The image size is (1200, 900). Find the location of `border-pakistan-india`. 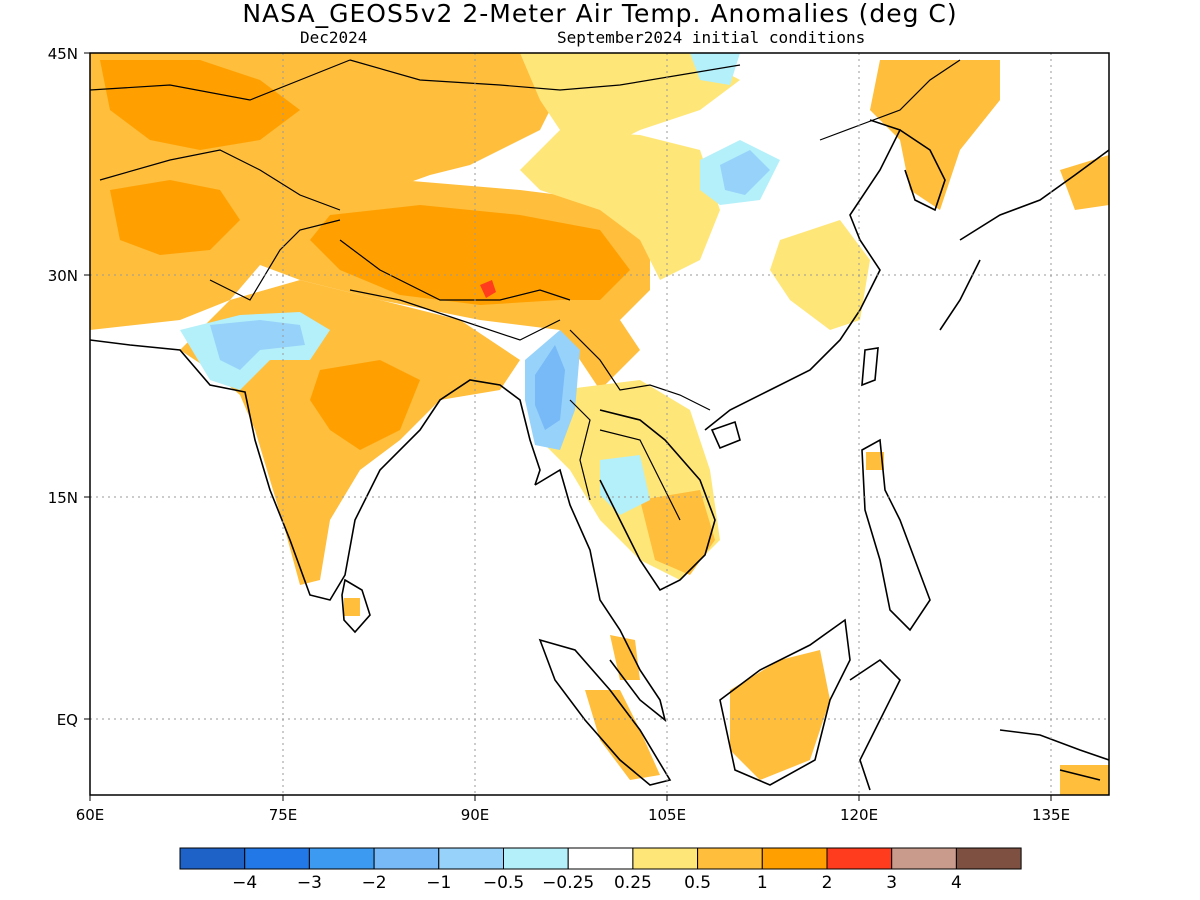

border-pakistan-india is located at coordinates (275, 260).